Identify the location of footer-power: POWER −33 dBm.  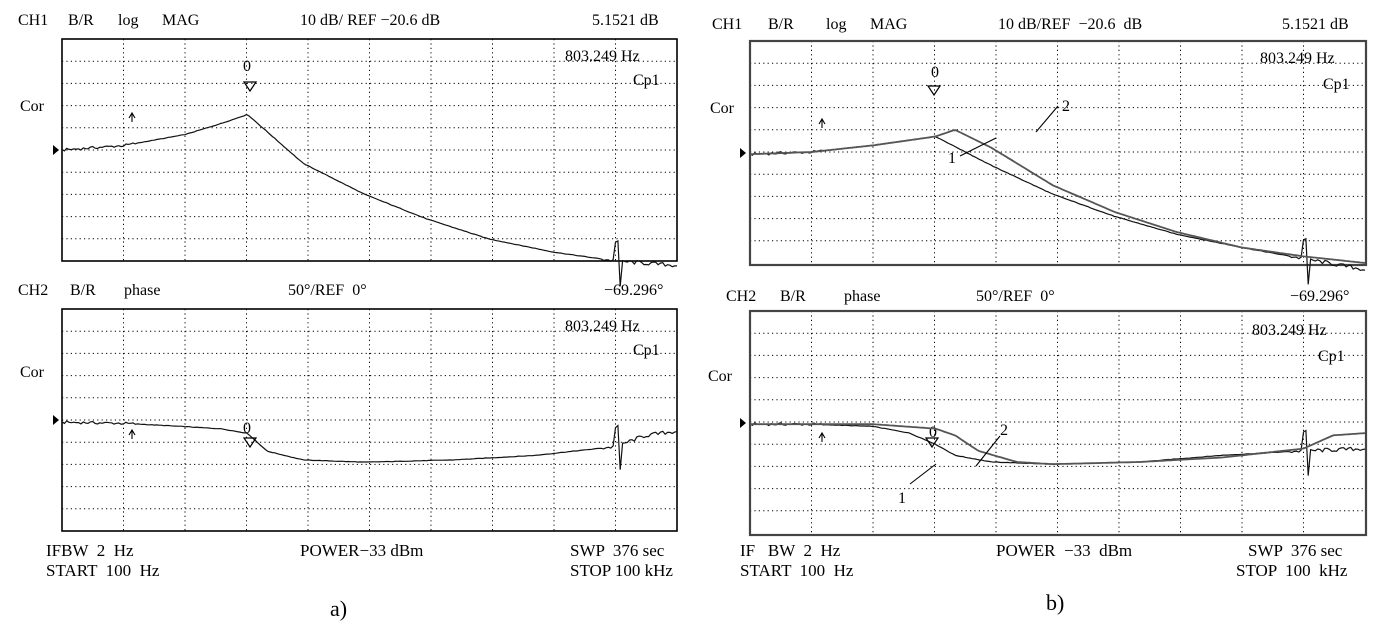
(1064, 550).